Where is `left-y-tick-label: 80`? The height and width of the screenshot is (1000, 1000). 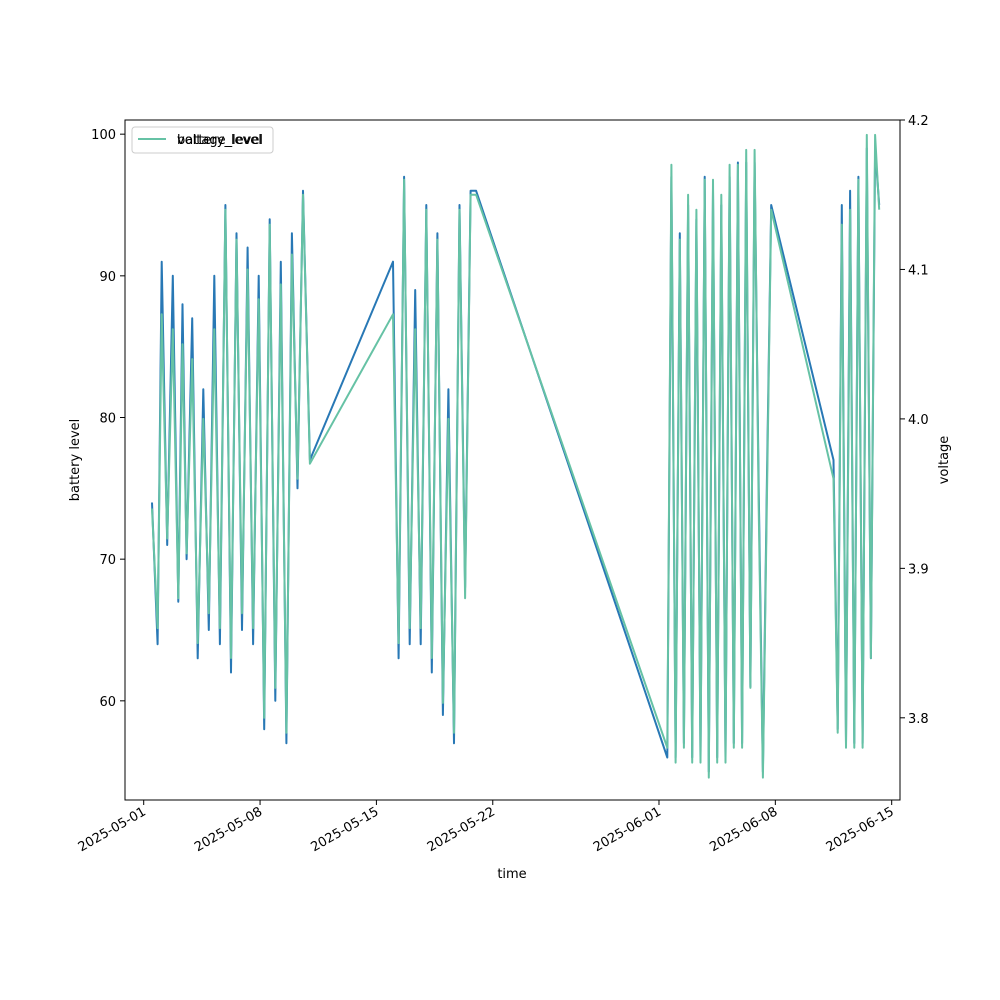 left-y-tick-label: 80 is located at coordinates (107, 419).